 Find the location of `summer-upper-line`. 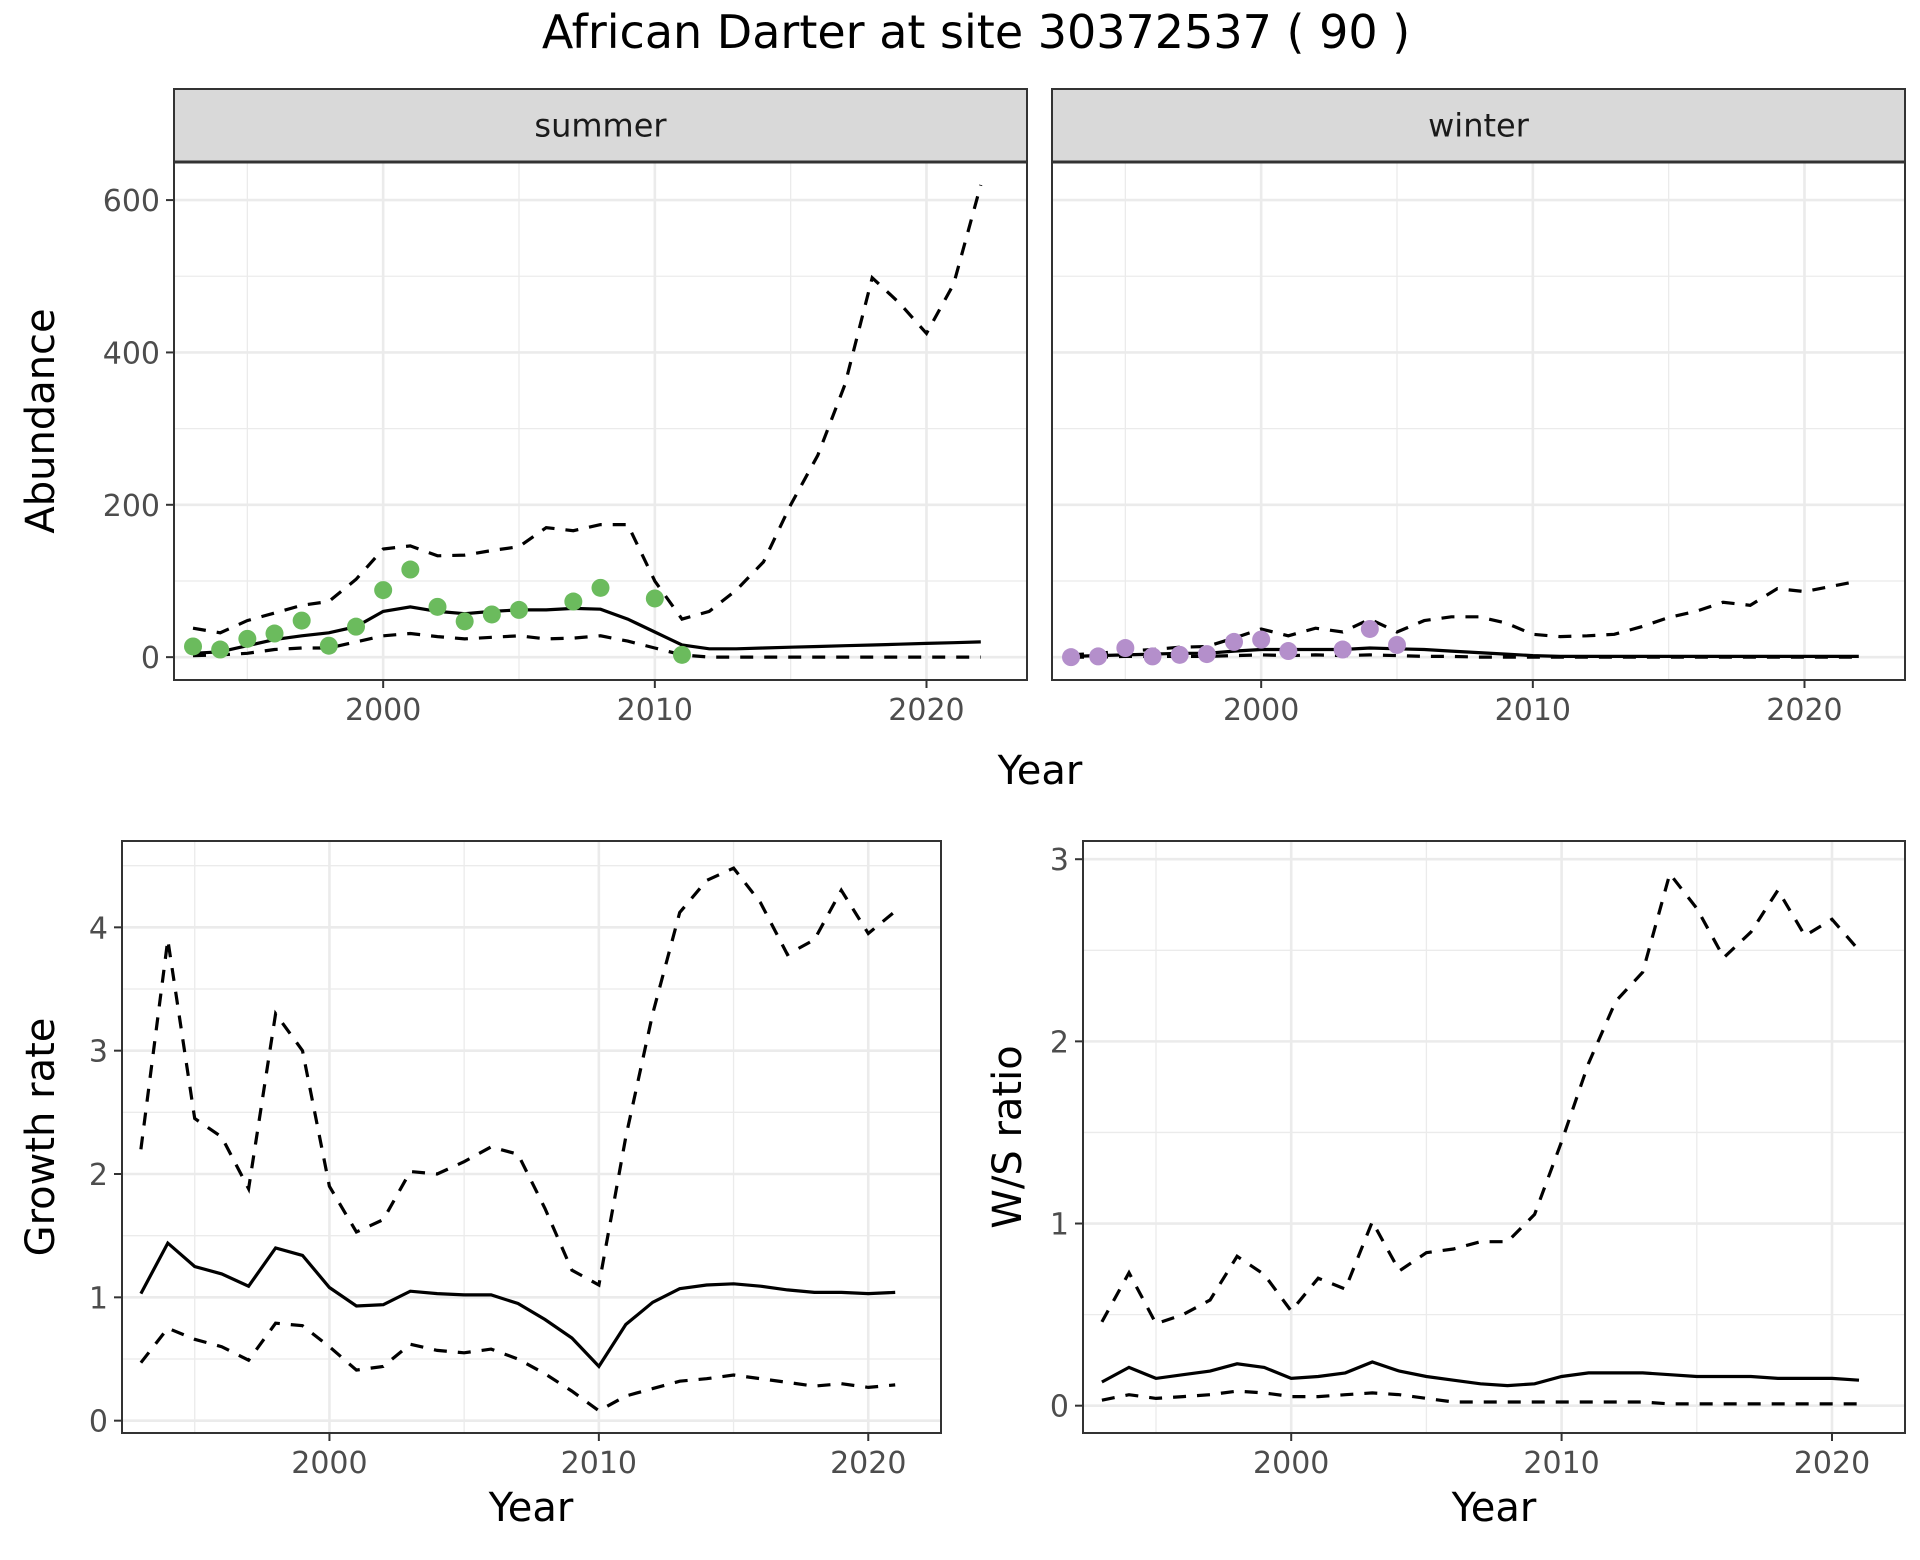

summer-upper-line is located at coordinates (587, 409).